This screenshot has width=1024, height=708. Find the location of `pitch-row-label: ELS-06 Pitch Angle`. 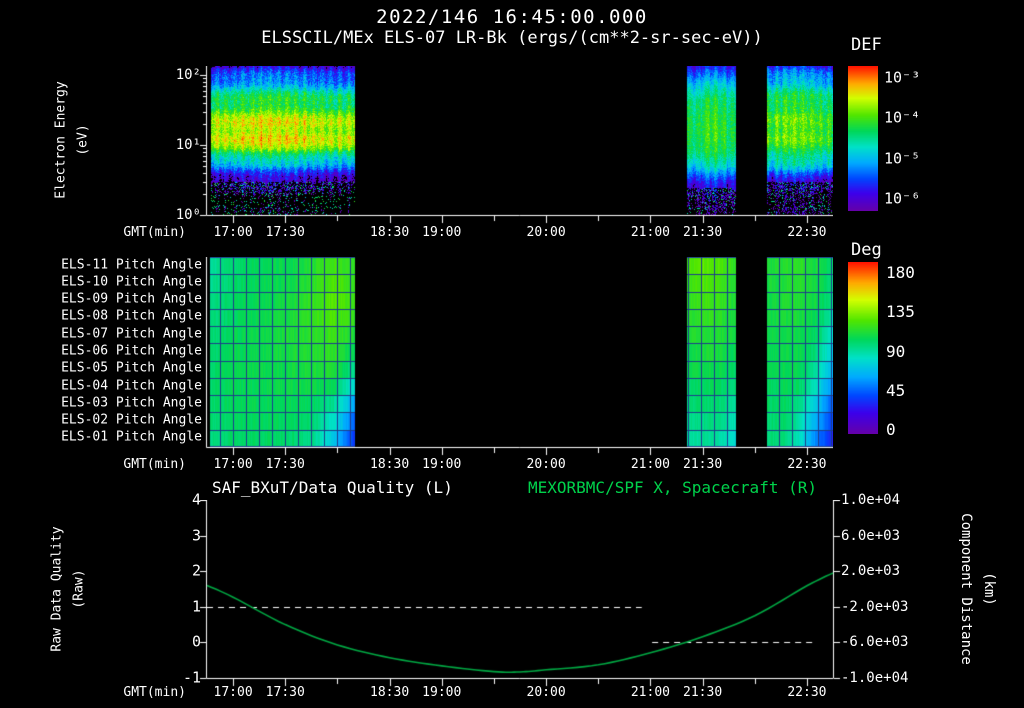

pitch-row-label: ELS-06 Pitch Angle is located at coordinates (131, 351).